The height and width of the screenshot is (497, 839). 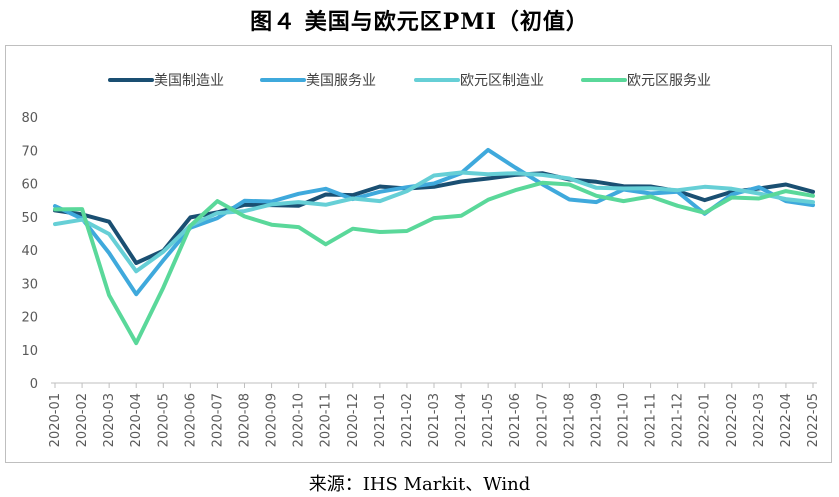 What do you see at coordinates (326, 420) in the screenshot?
I see `x-tick-label: 2020-11` at bounding box center [326, 420].